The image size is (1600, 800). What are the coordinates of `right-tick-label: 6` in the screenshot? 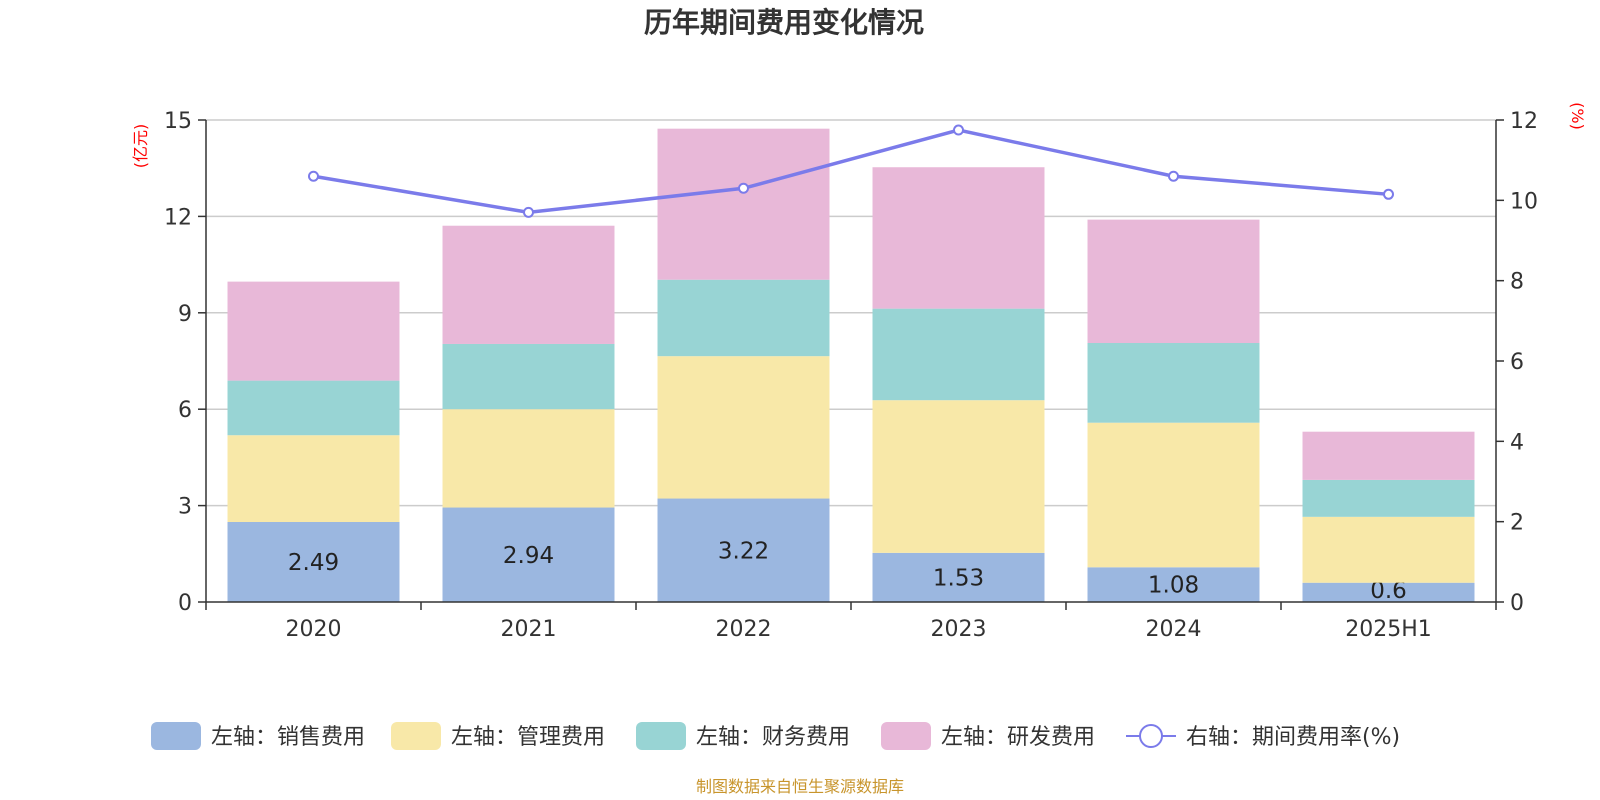 It's located at (1517, 362).